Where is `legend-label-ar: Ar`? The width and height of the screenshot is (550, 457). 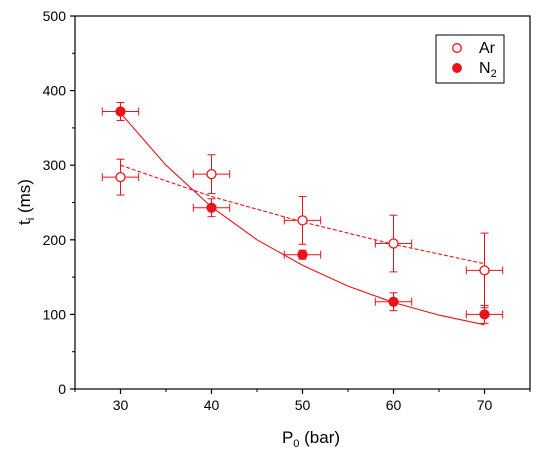 legend-label-ar: Ar is located at coordinates (487, 48).